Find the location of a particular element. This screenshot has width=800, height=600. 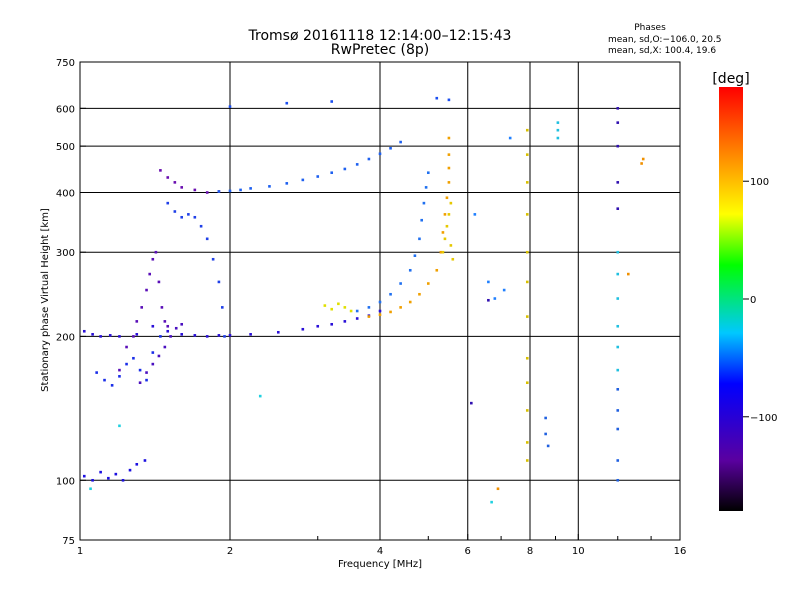

x-tick-label: 1 is located at coordinates (80, 551).